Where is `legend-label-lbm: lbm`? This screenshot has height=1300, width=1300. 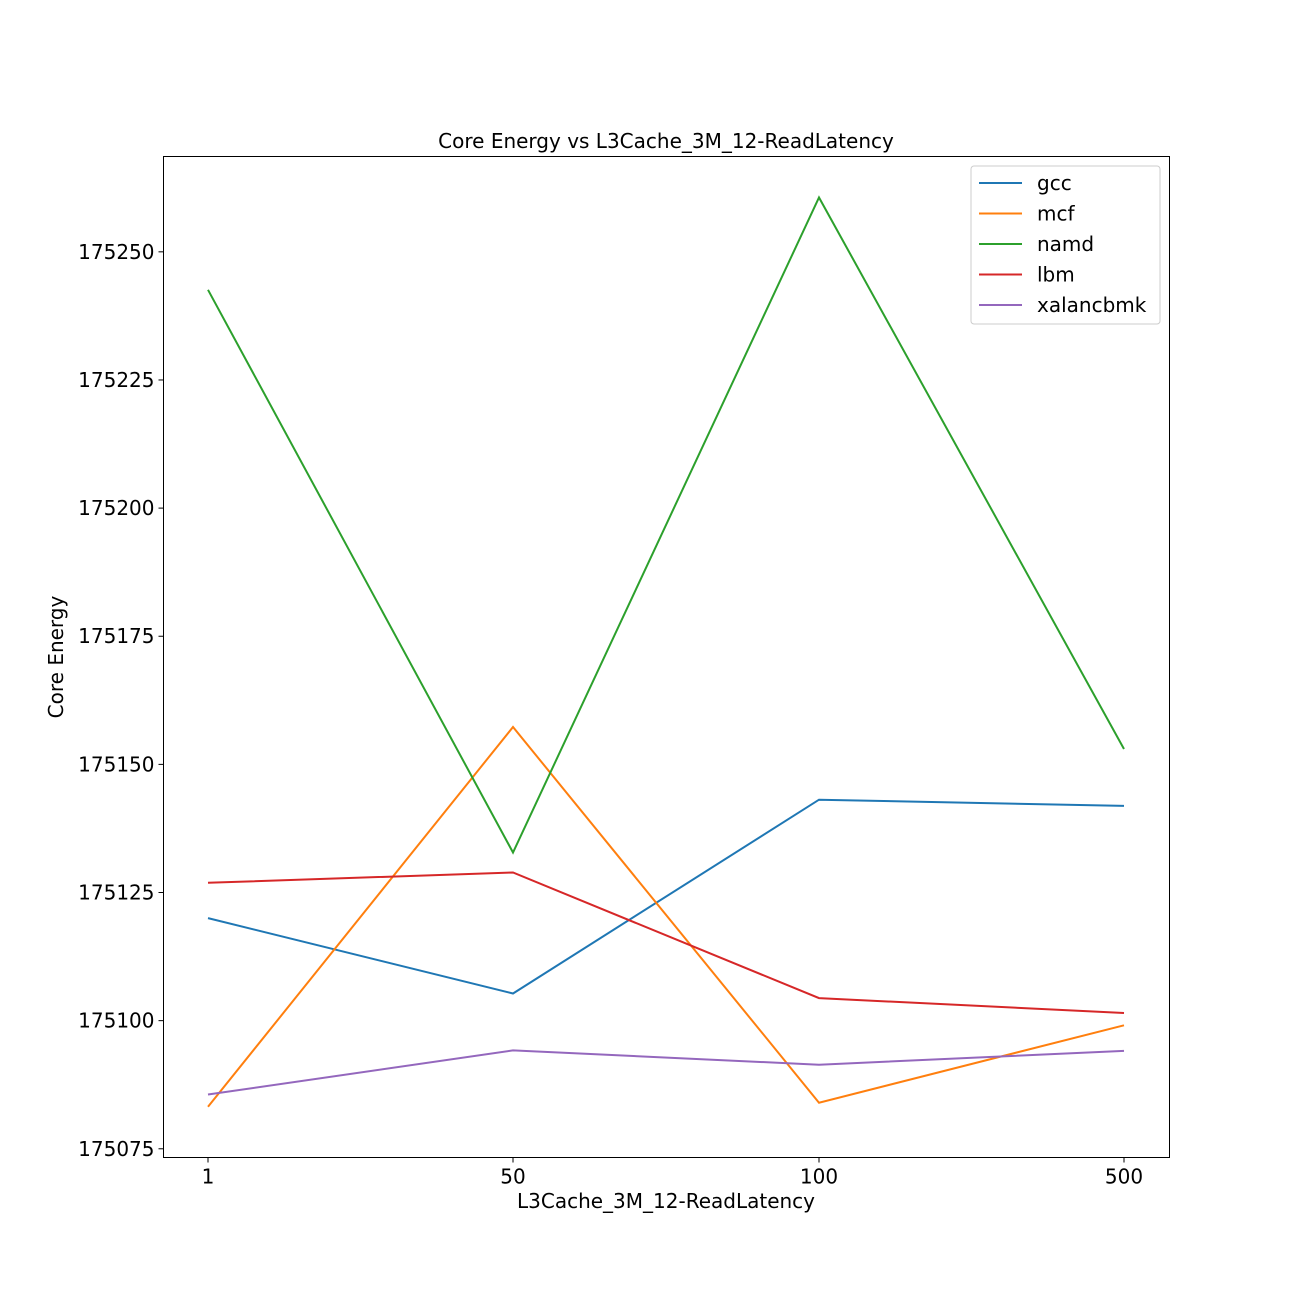
legend-label-lbm: lbm is located at coordinates (1056, 275).